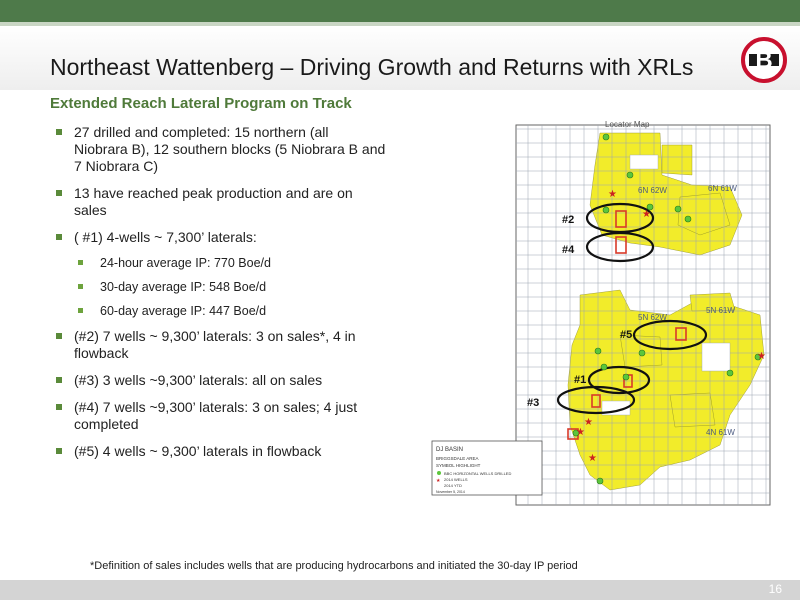 This screenshot has height=600, width=800. I want to click on callout-4: #4, so click(568, 250).